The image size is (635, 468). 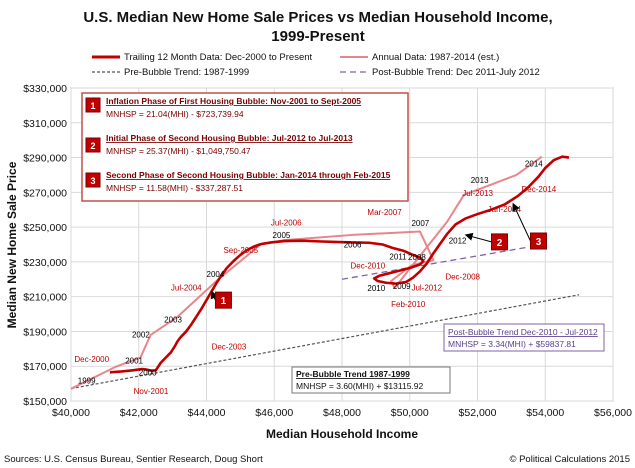 What do you see at coordinates (545, 413) in the screenshot?
I see `x-tick-label: $54,000` at bounding box center [545, 413].